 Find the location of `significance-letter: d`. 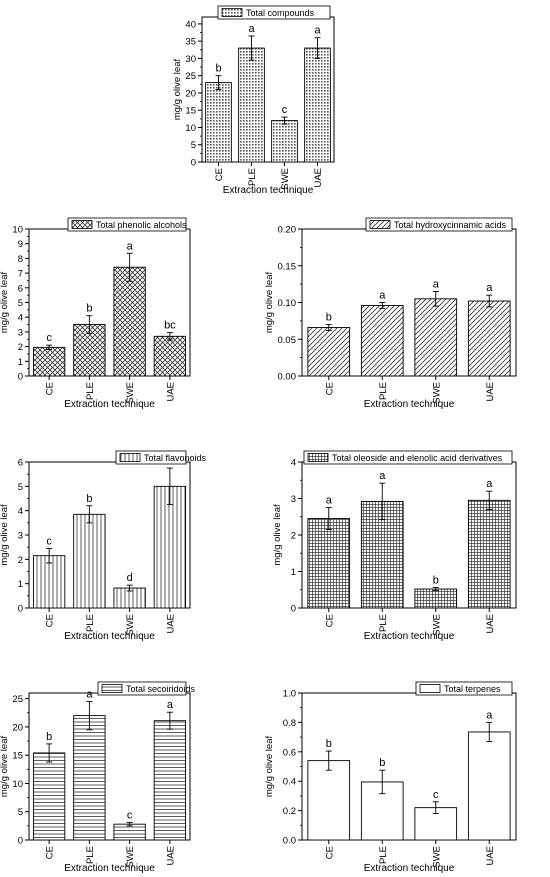

significance-letter: d is located at coordinates (130, 578).